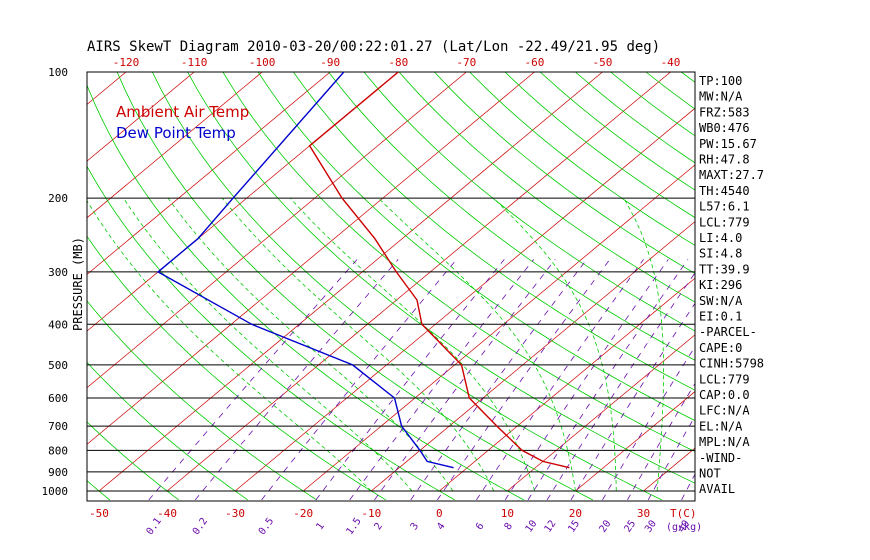 The image size is (870, 560). I want to click on mixing-ratio-tick-label: 6, so click(480, 526).